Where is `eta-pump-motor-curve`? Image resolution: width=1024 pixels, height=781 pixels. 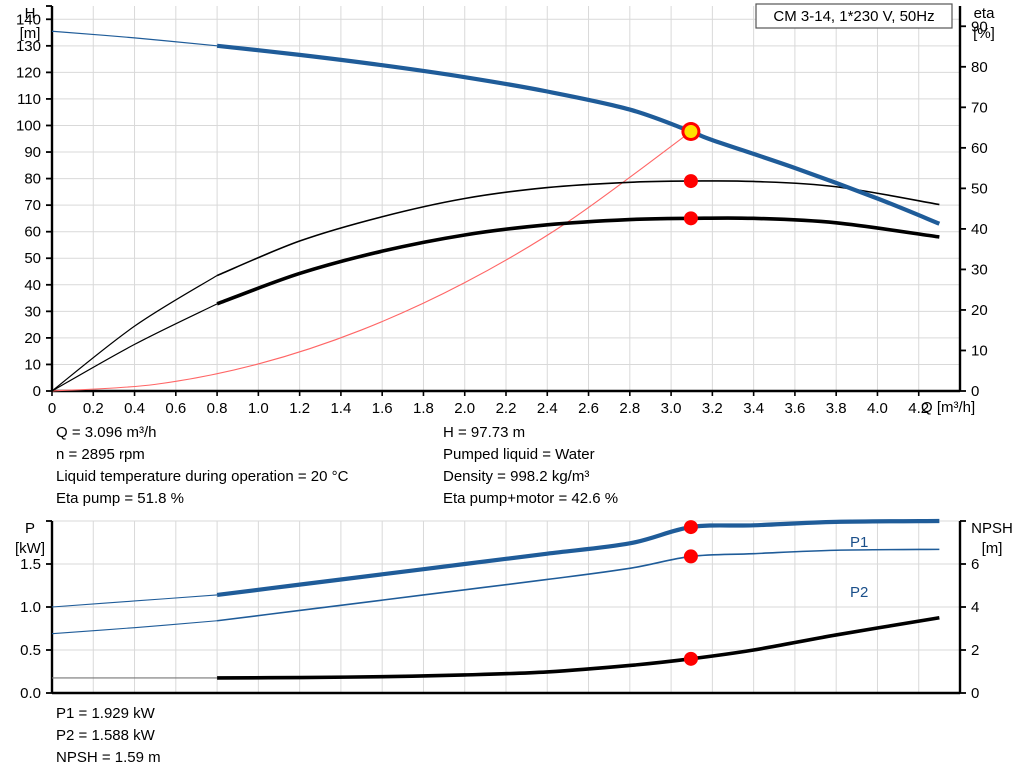
eta-pump-motor-curve is located at coordinates (578, 261).